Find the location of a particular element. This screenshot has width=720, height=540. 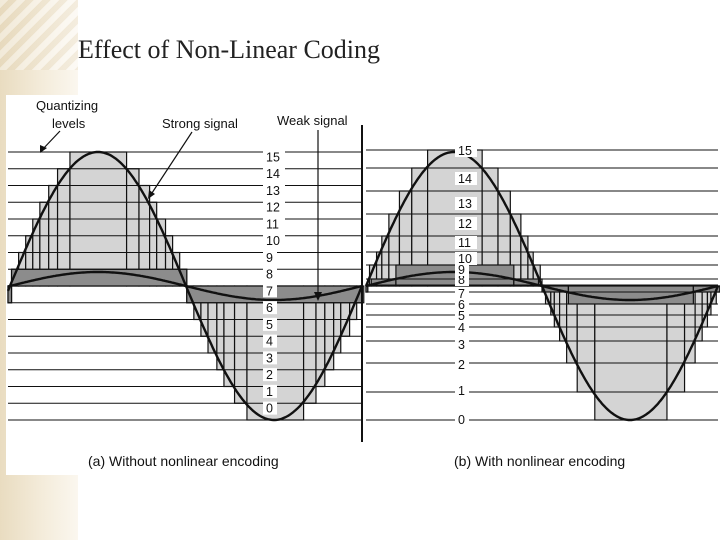

panel-b-level-label: 7 is located at coordinates (461, 294).